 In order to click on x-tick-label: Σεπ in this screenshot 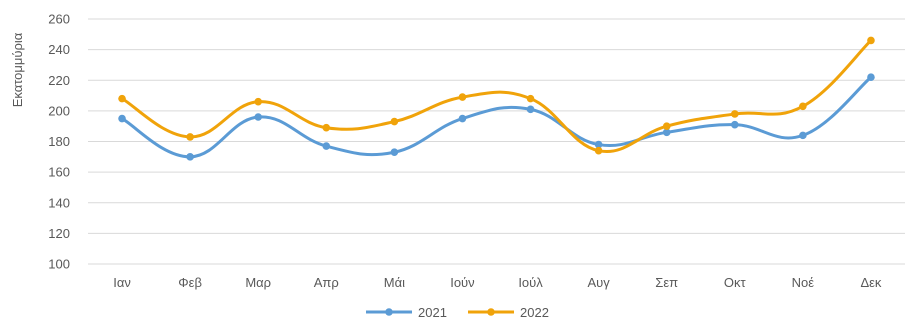, I will do `click(666, 282)`.